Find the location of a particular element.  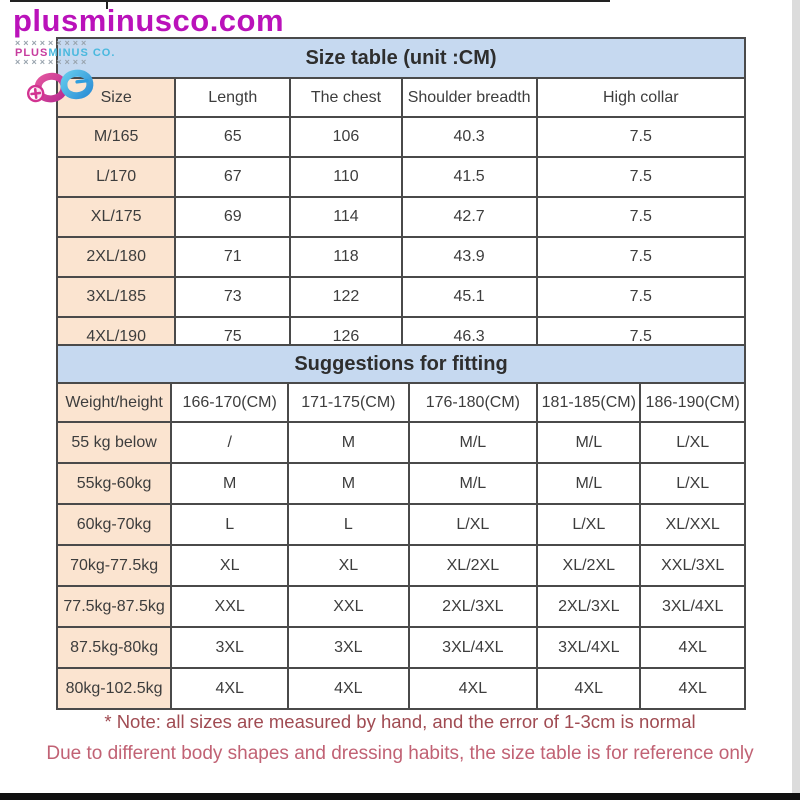

table-cell: XL/XXL is located at coordinates (692, 524).